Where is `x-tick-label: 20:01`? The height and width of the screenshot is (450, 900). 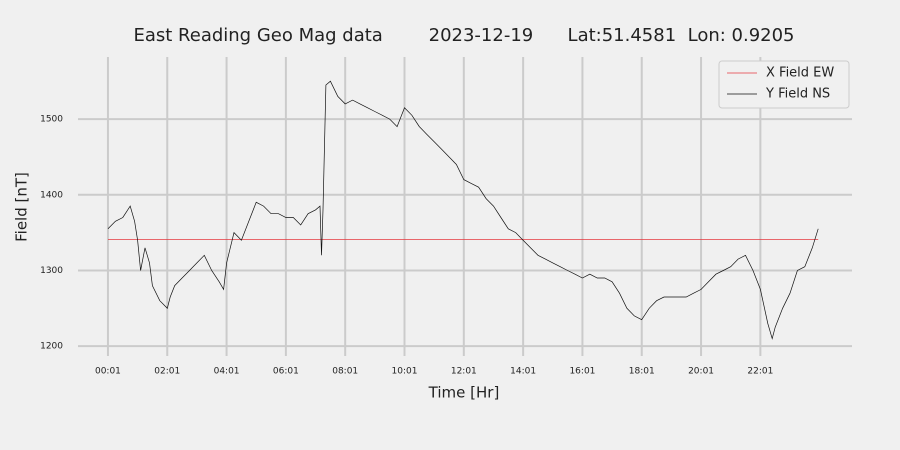 x-tick-label: 20:01 is located at coordinates (701, 372).